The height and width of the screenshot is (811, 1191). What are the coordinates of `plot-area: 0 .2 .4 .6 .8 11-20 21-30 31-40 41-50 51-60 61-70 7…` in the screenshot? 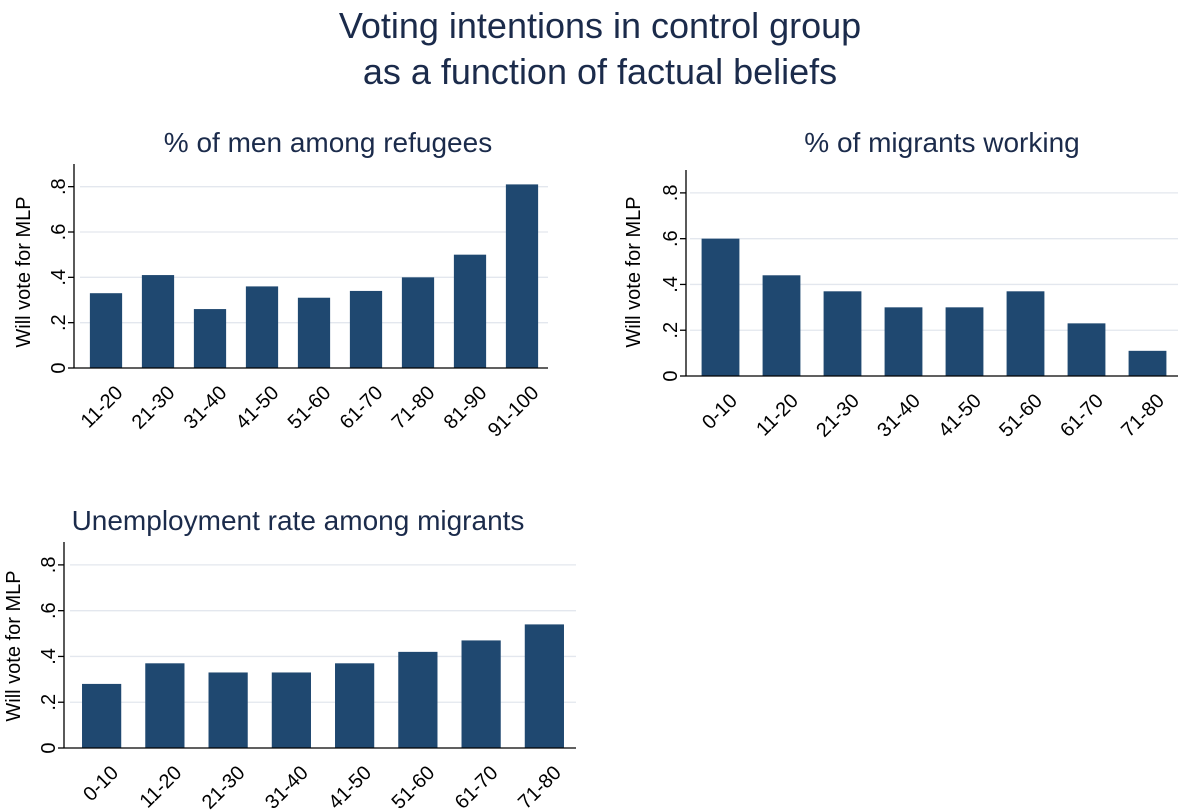 It's located at (298, 302).